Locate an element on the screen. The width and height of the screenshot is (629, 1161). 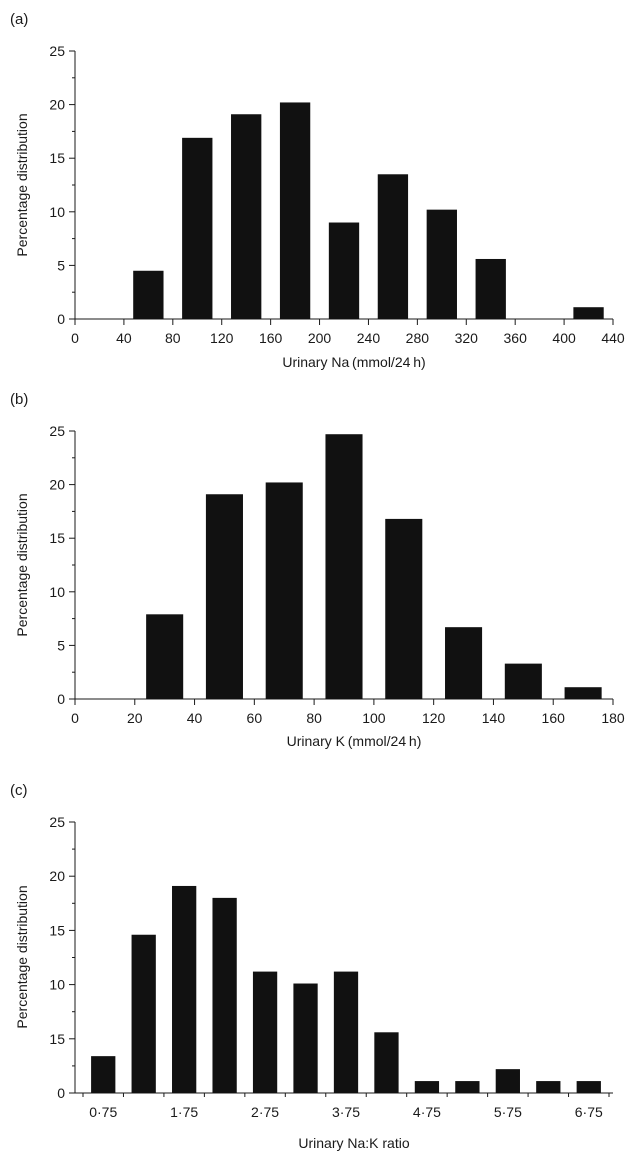
x-tick-label: 1·75 is located at coordinates (184, 1112).